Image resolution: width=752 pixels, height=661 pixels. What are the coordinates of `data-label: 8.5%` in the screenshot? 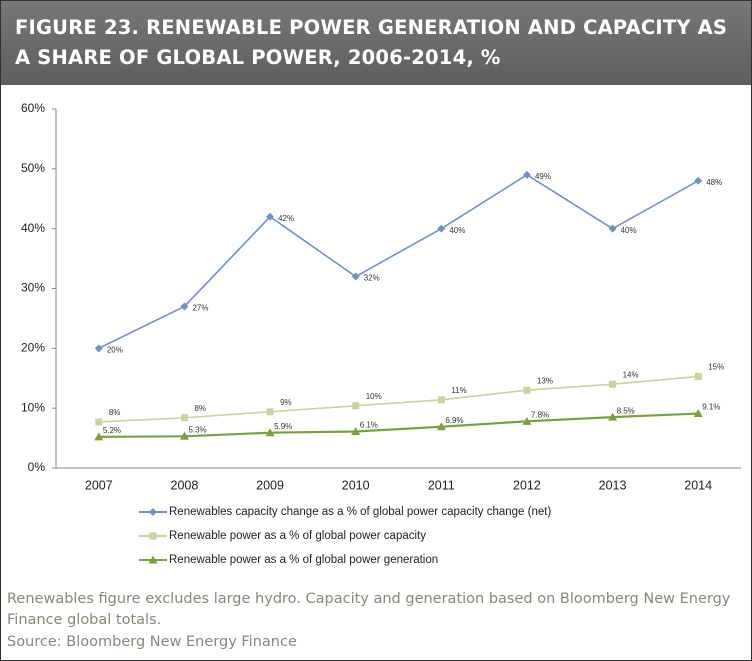 It's located at (626, 410).